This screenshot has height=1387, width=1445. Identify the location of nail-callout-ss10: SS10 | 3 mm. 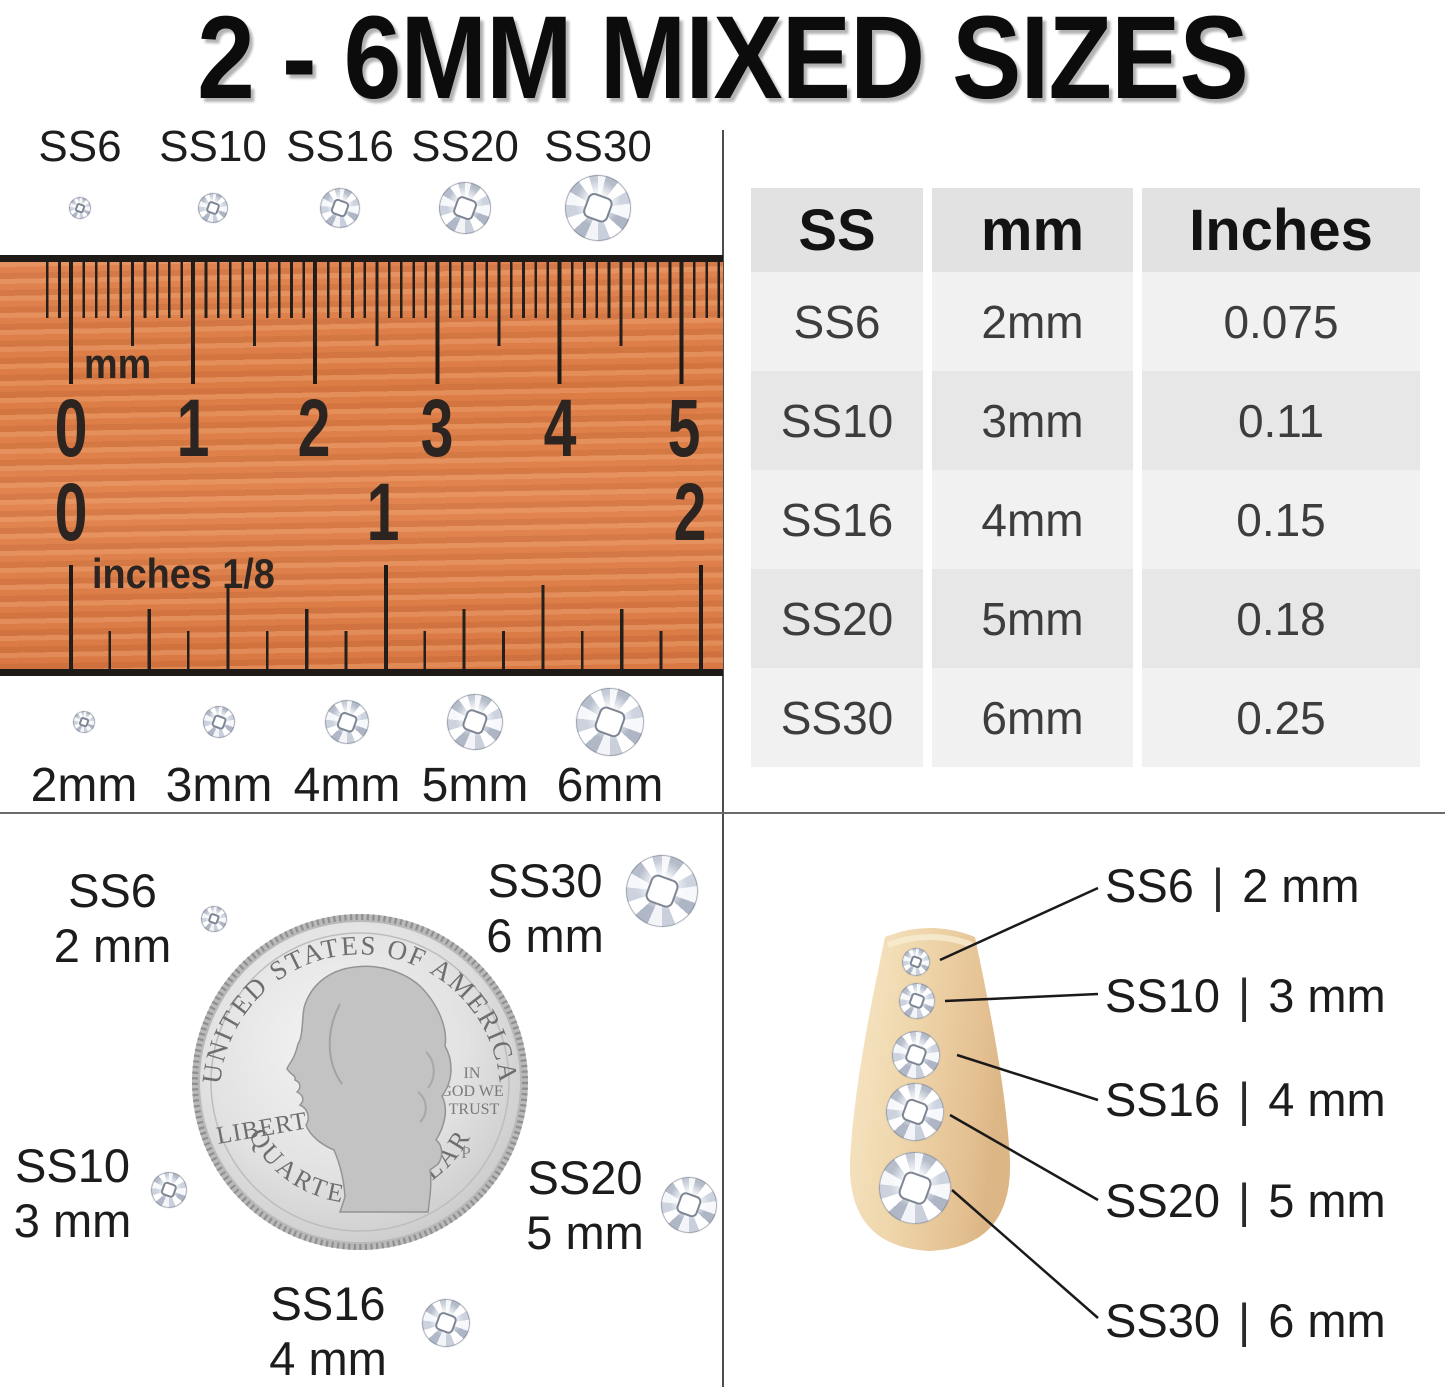
(1245, 995).